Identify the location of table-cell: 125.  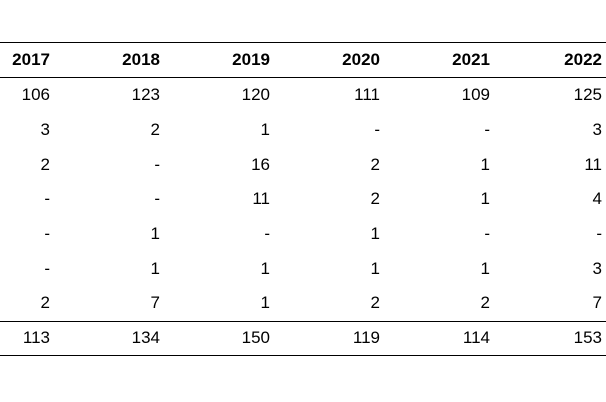
(587, 95).